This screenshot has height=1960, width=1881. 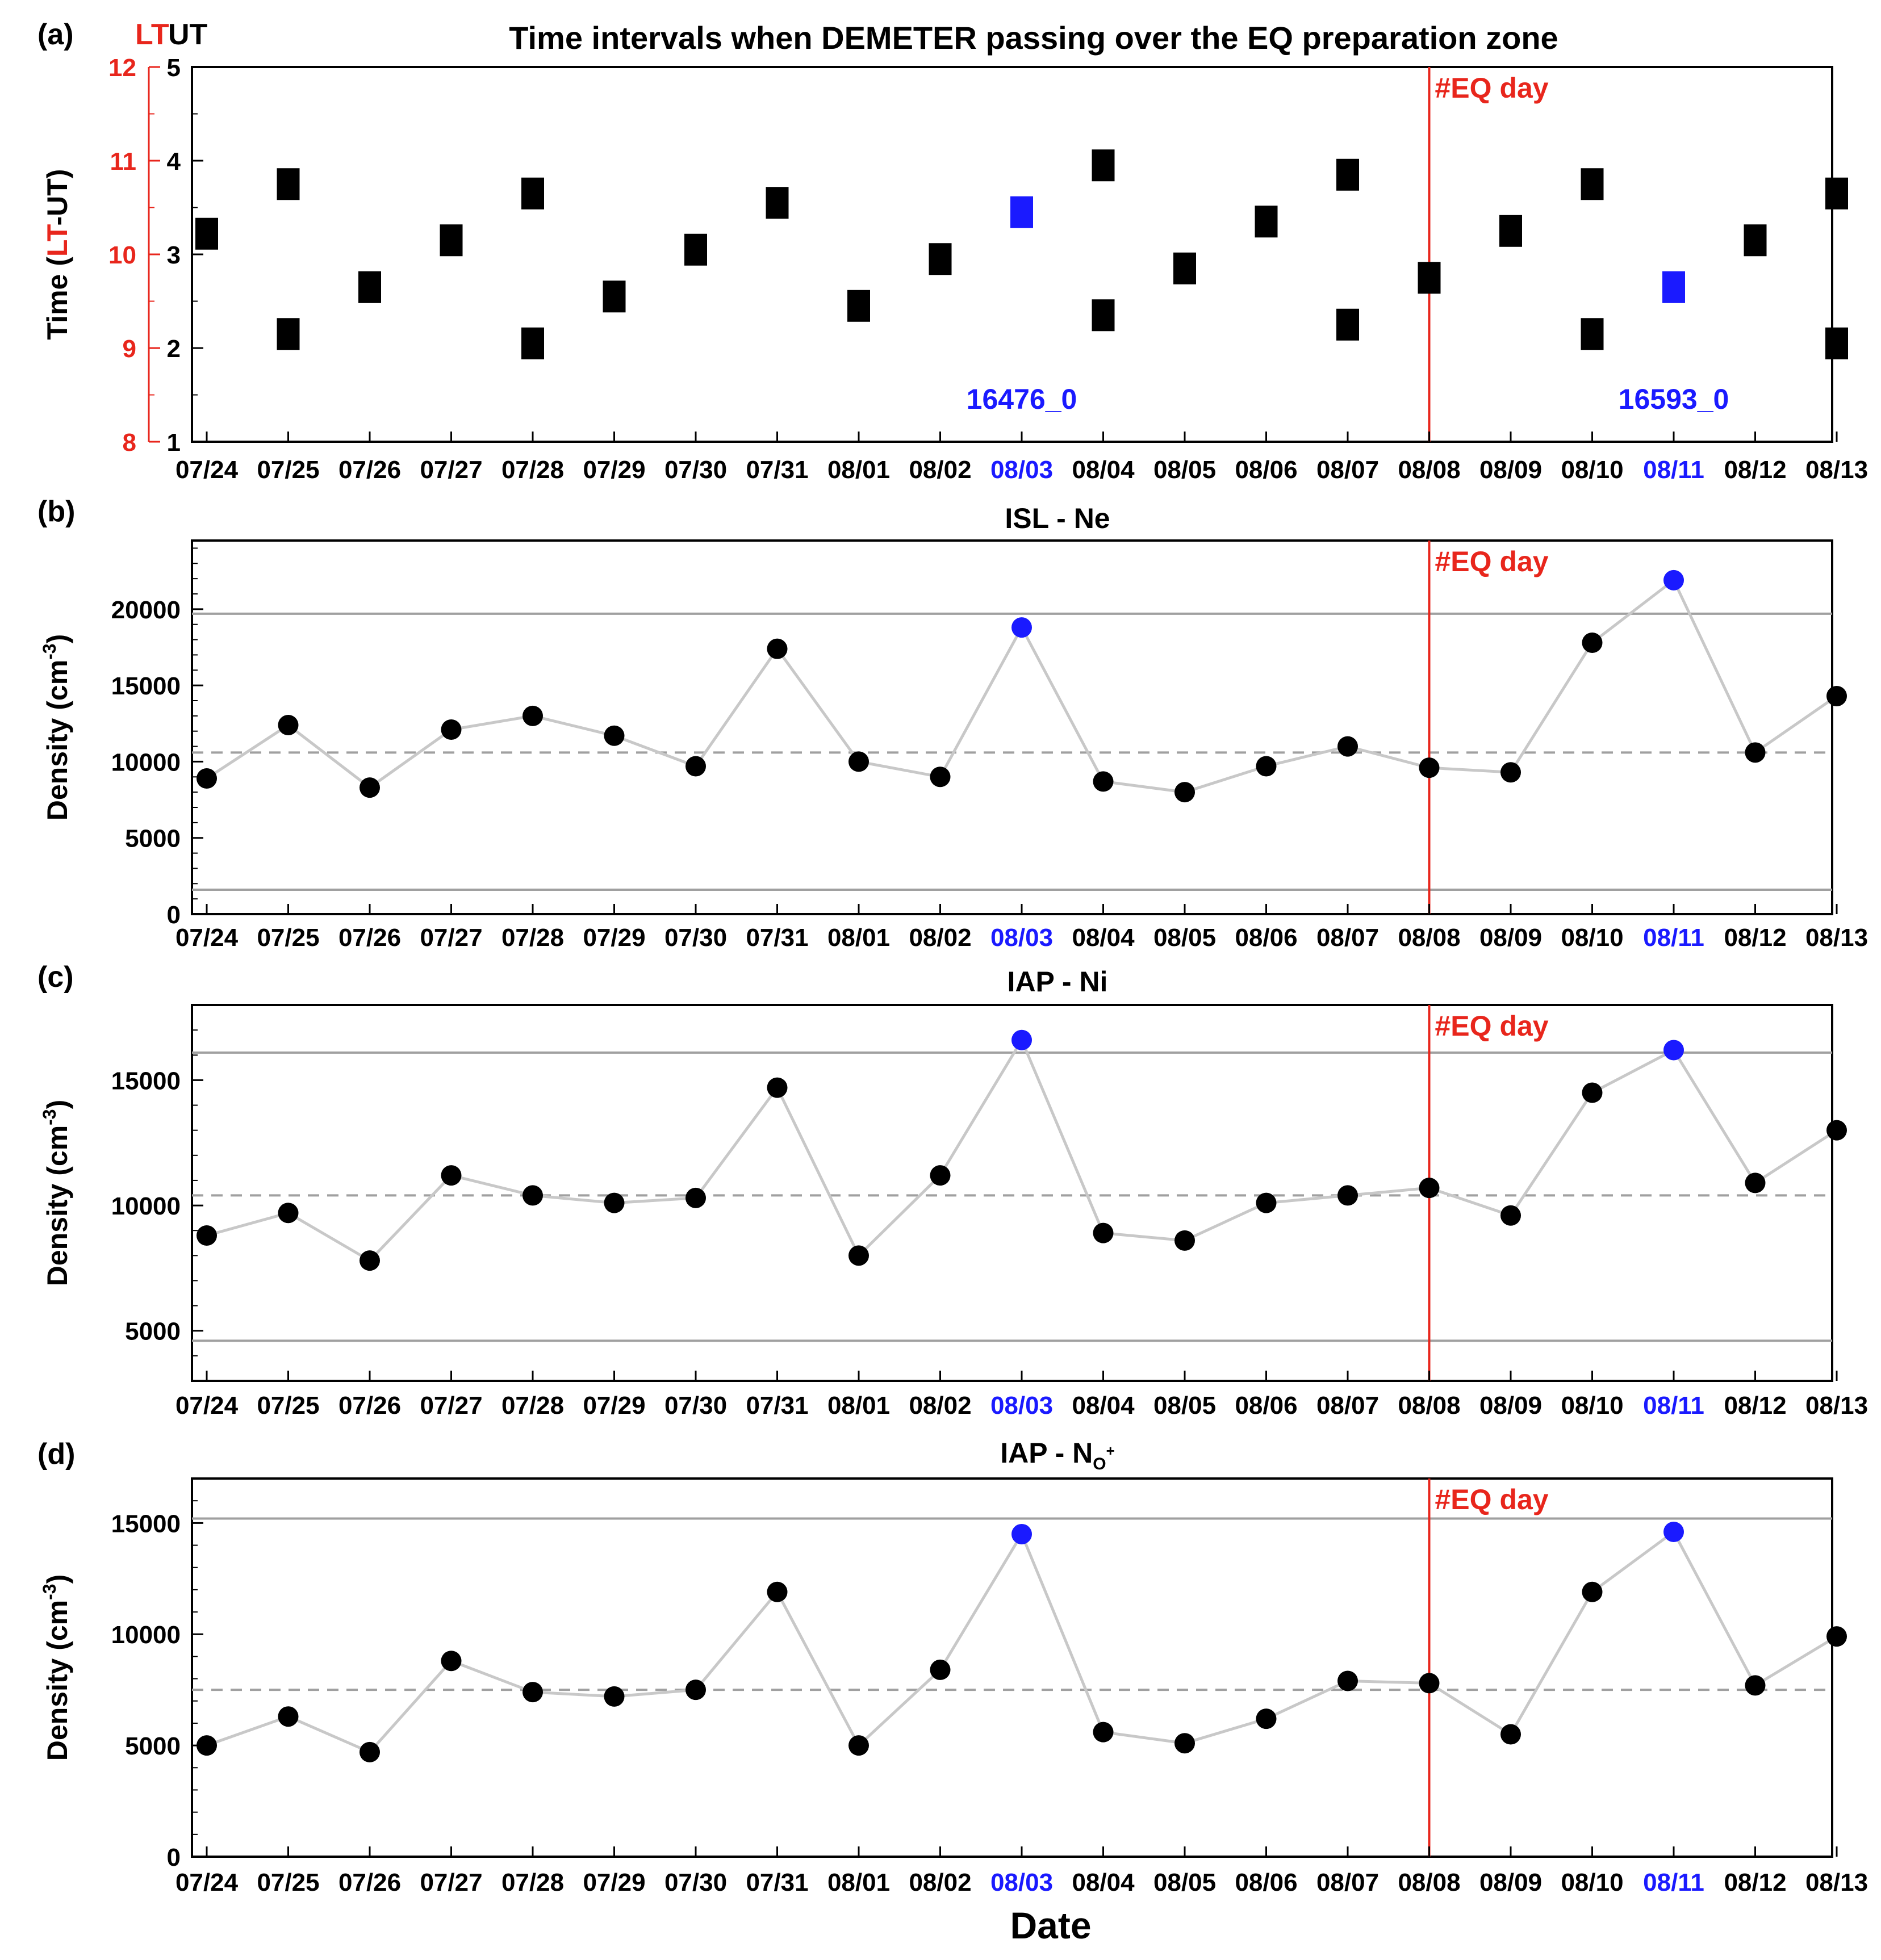 I want to click on data-point-highlight, so click(x=1022, y=1533).